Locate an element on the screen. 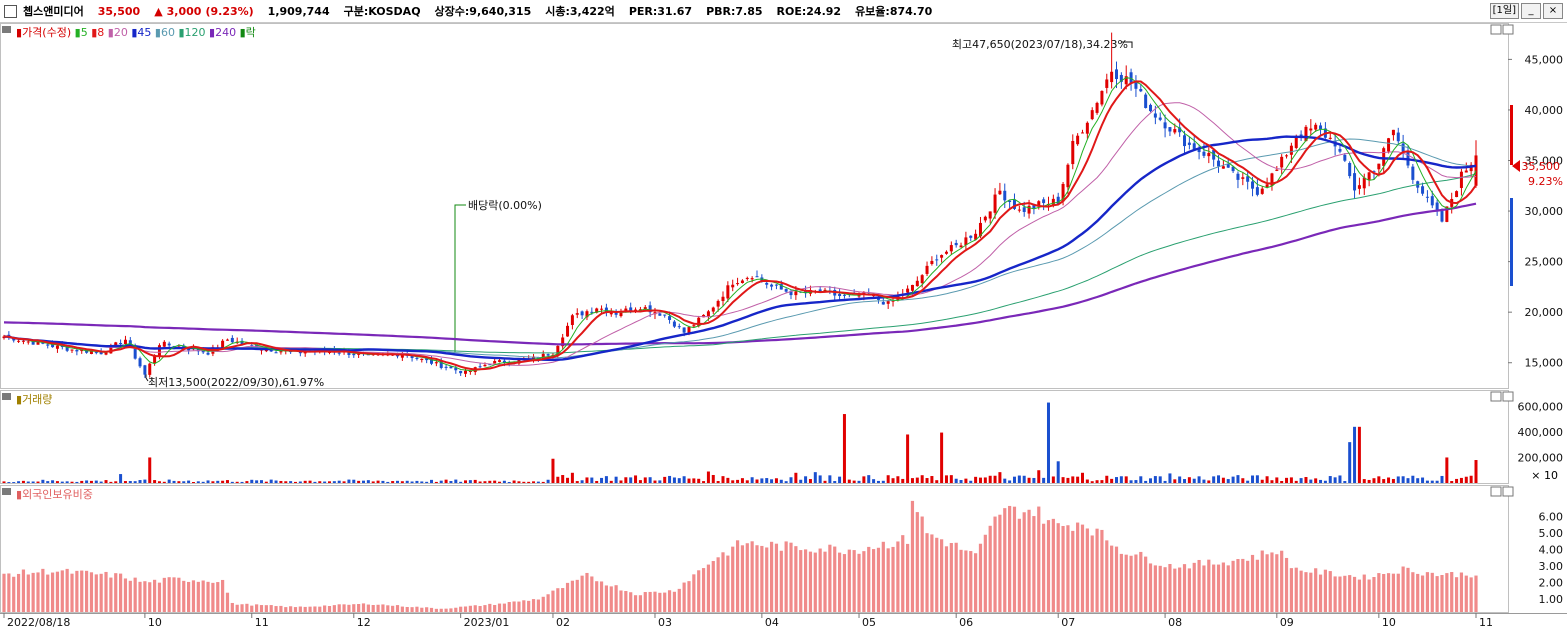 Image resolution: width=1567 pixels, height=630 pixels. volume-plot is located at coordinates (740, 442).